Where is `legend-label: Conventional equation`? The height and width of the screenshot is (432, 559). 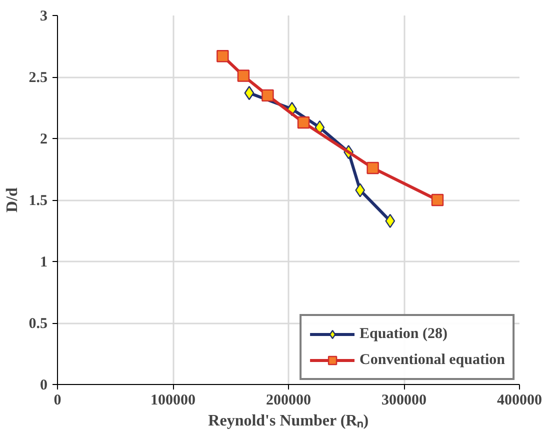
legend-label: Conventional equation is located at coordinates (432, 360).